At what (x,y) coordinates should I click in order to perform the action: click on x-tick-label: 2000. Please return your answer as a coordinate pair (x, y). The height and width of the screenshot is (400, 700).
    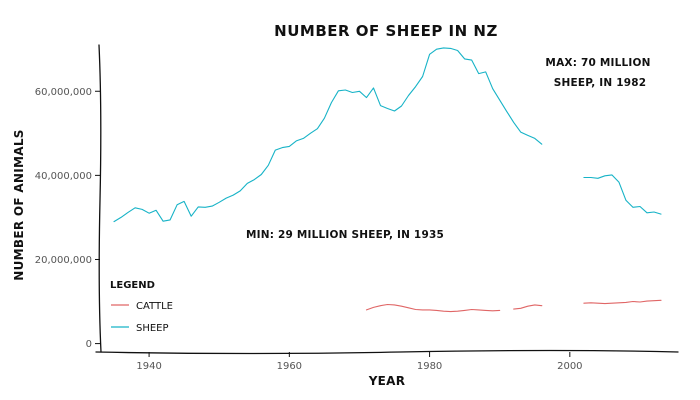
    Looking at the image, I should click on (569, 366).